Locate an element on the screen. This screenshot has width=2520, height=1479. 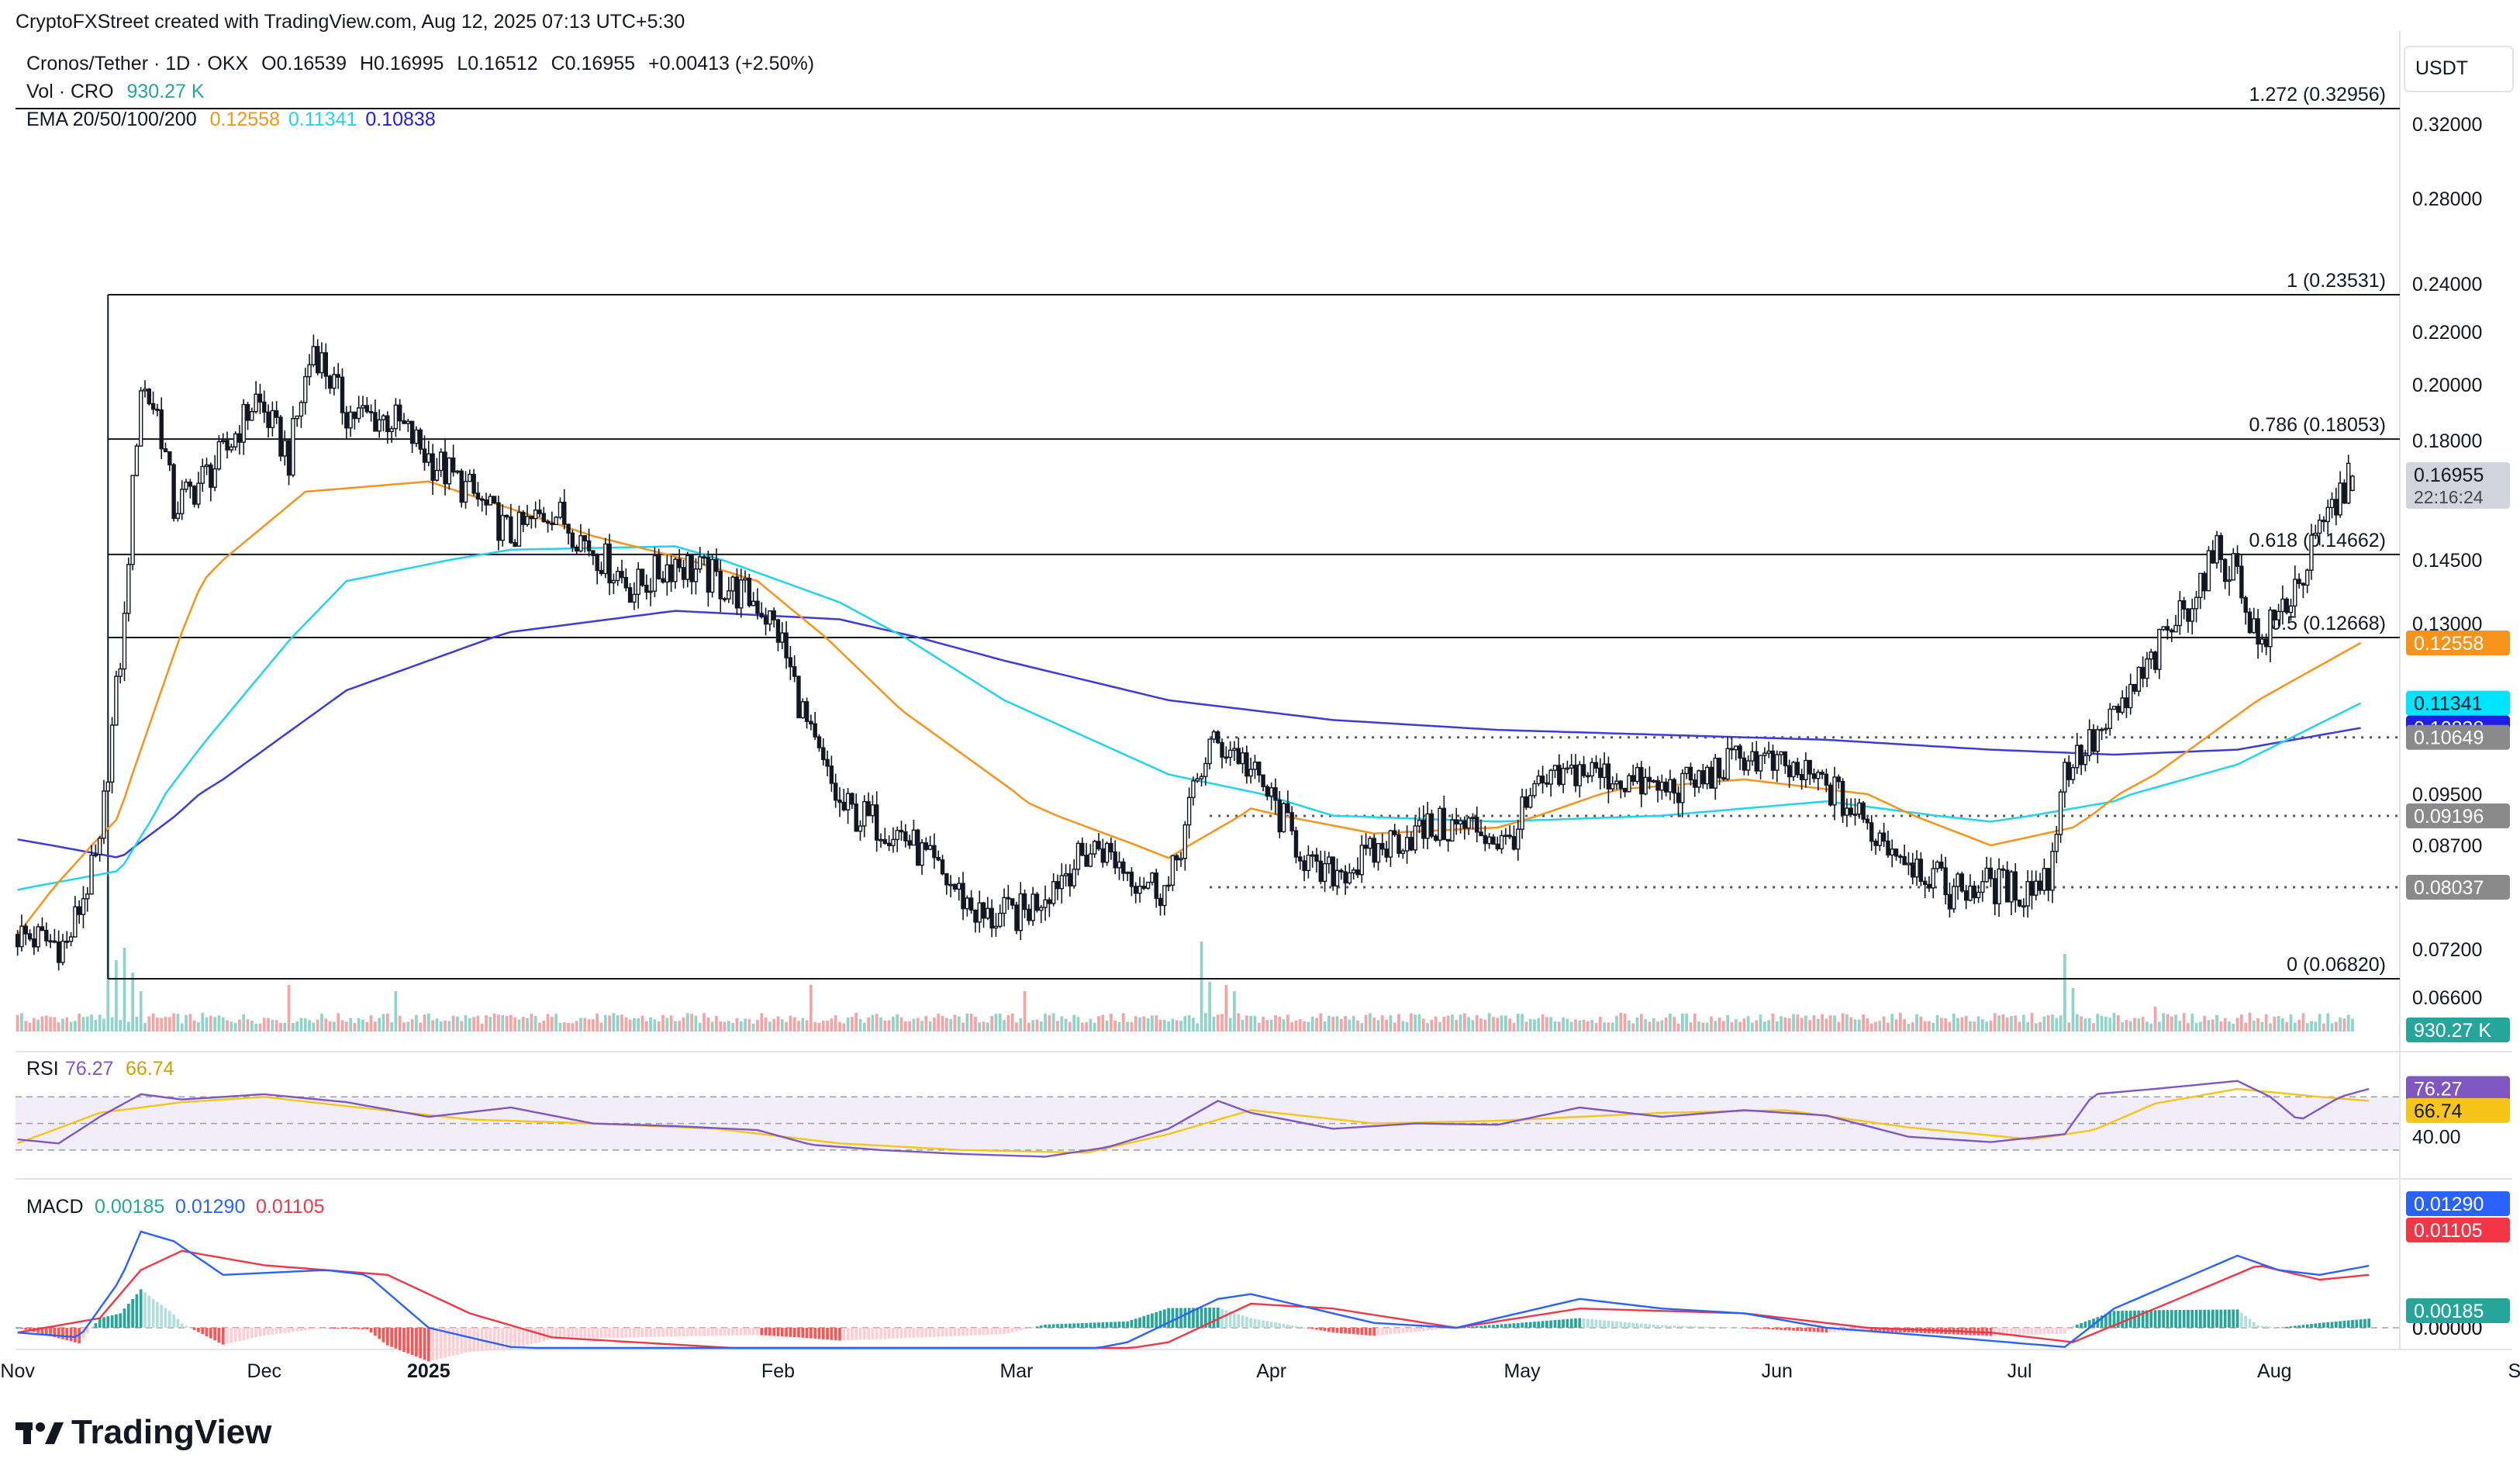
volume-value: 930.27 K is located at coordinates (165, 92).